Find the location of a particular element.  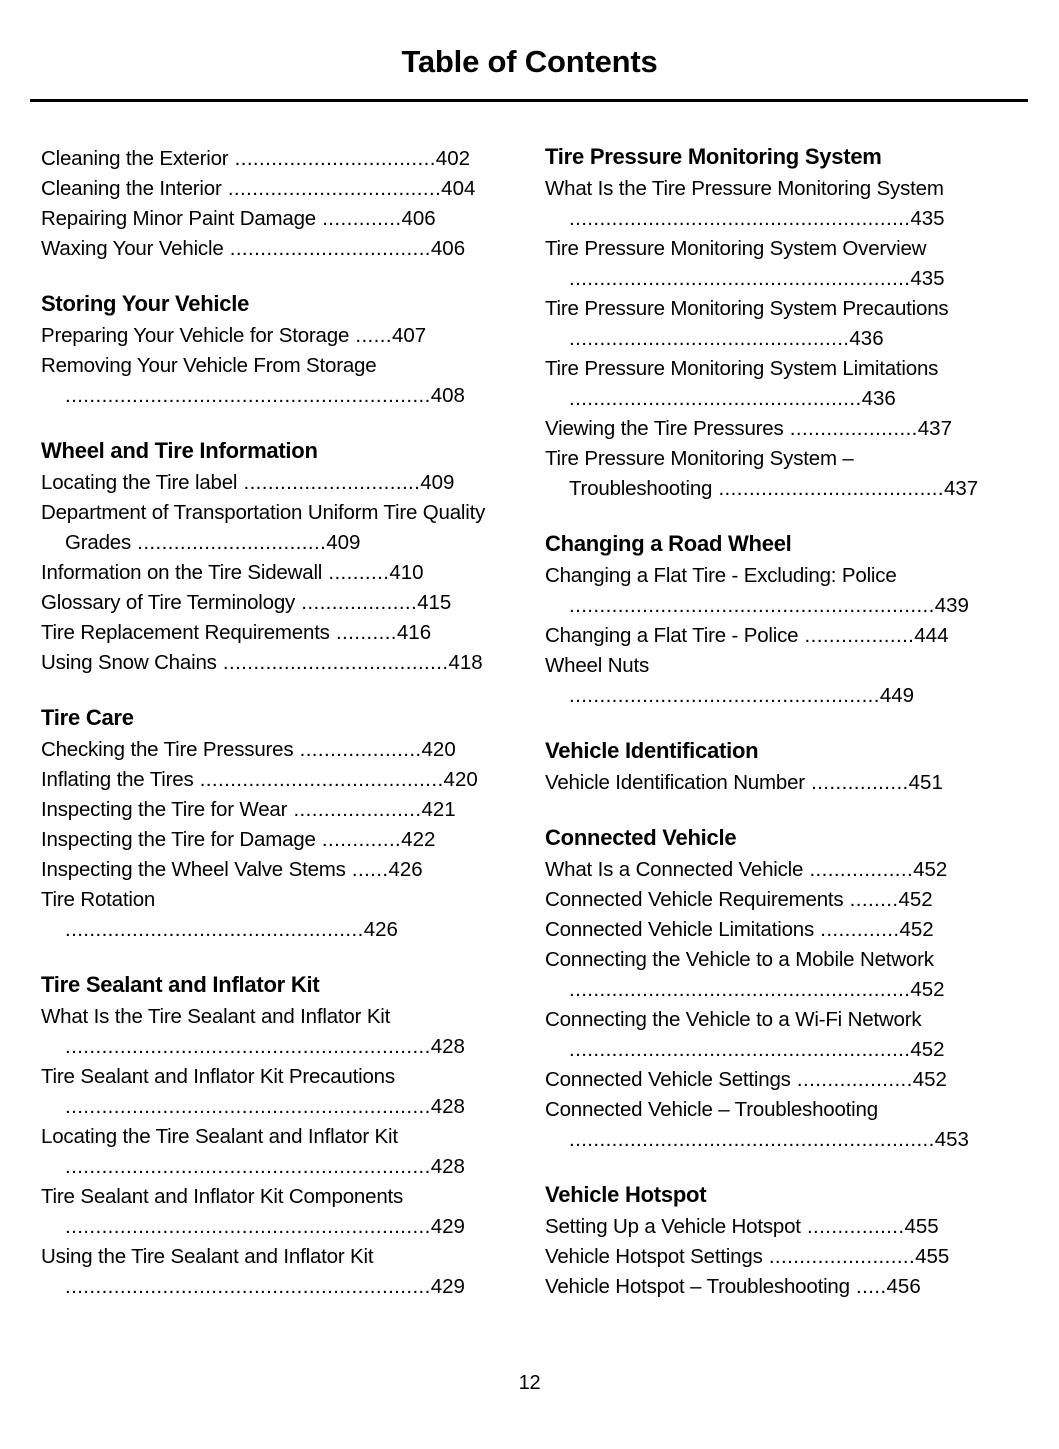

toc-entry-page-number: 455 is located at coordinates (932, 1256).